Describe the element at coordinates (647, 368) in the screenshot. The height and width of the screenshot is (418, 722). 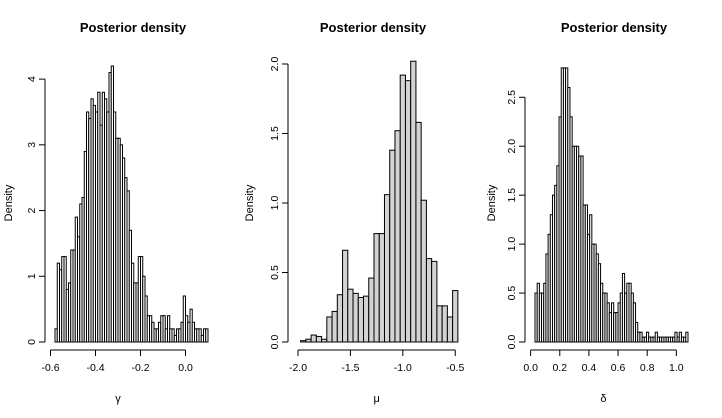
I see `x-tick-label: 0.8` at that location.